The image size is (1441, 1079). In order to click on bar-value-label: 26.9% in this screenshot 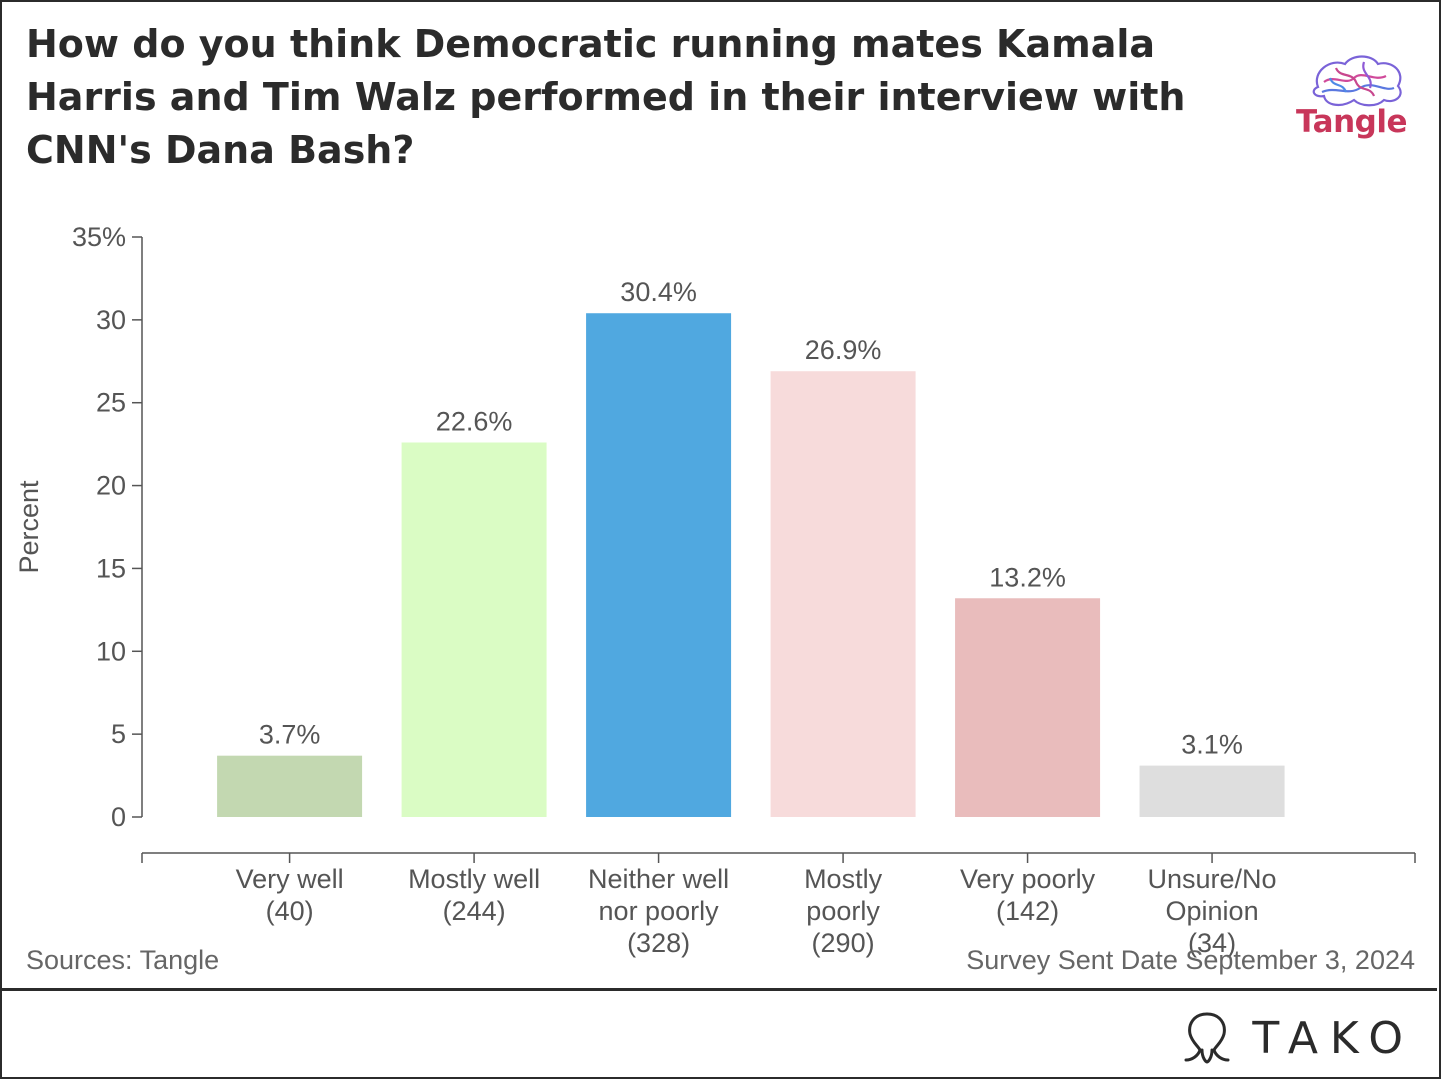, I will do `click(843, 350)`.